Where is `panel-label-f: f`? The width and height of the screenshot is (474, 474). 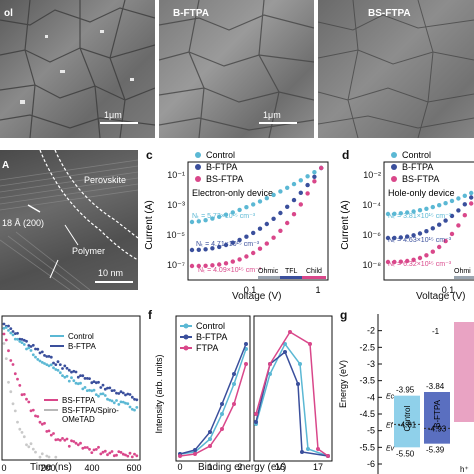 panel-label-f: f is located at coordinates (150, 315).